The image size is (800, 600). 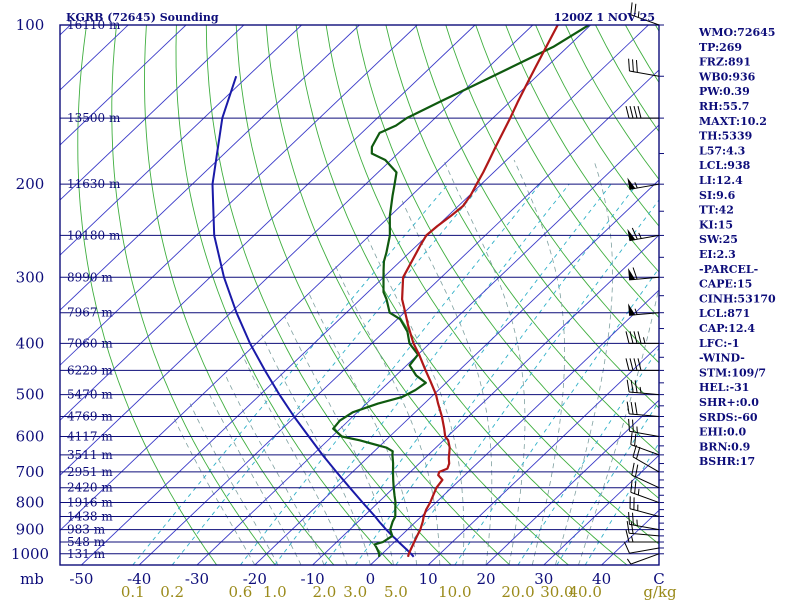 I want to click on index-line: RH:55.7, so click(x=724, y=106).